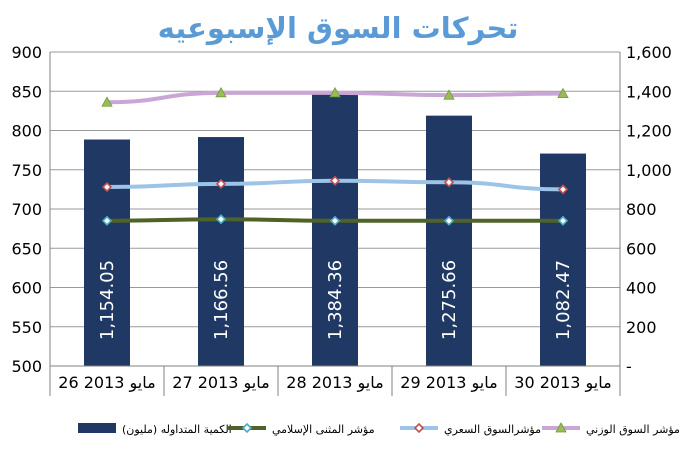 This screenshot has width=696, height=454. I want to click on x-tick-label: 30 مايو 2013, so click(562, 383).